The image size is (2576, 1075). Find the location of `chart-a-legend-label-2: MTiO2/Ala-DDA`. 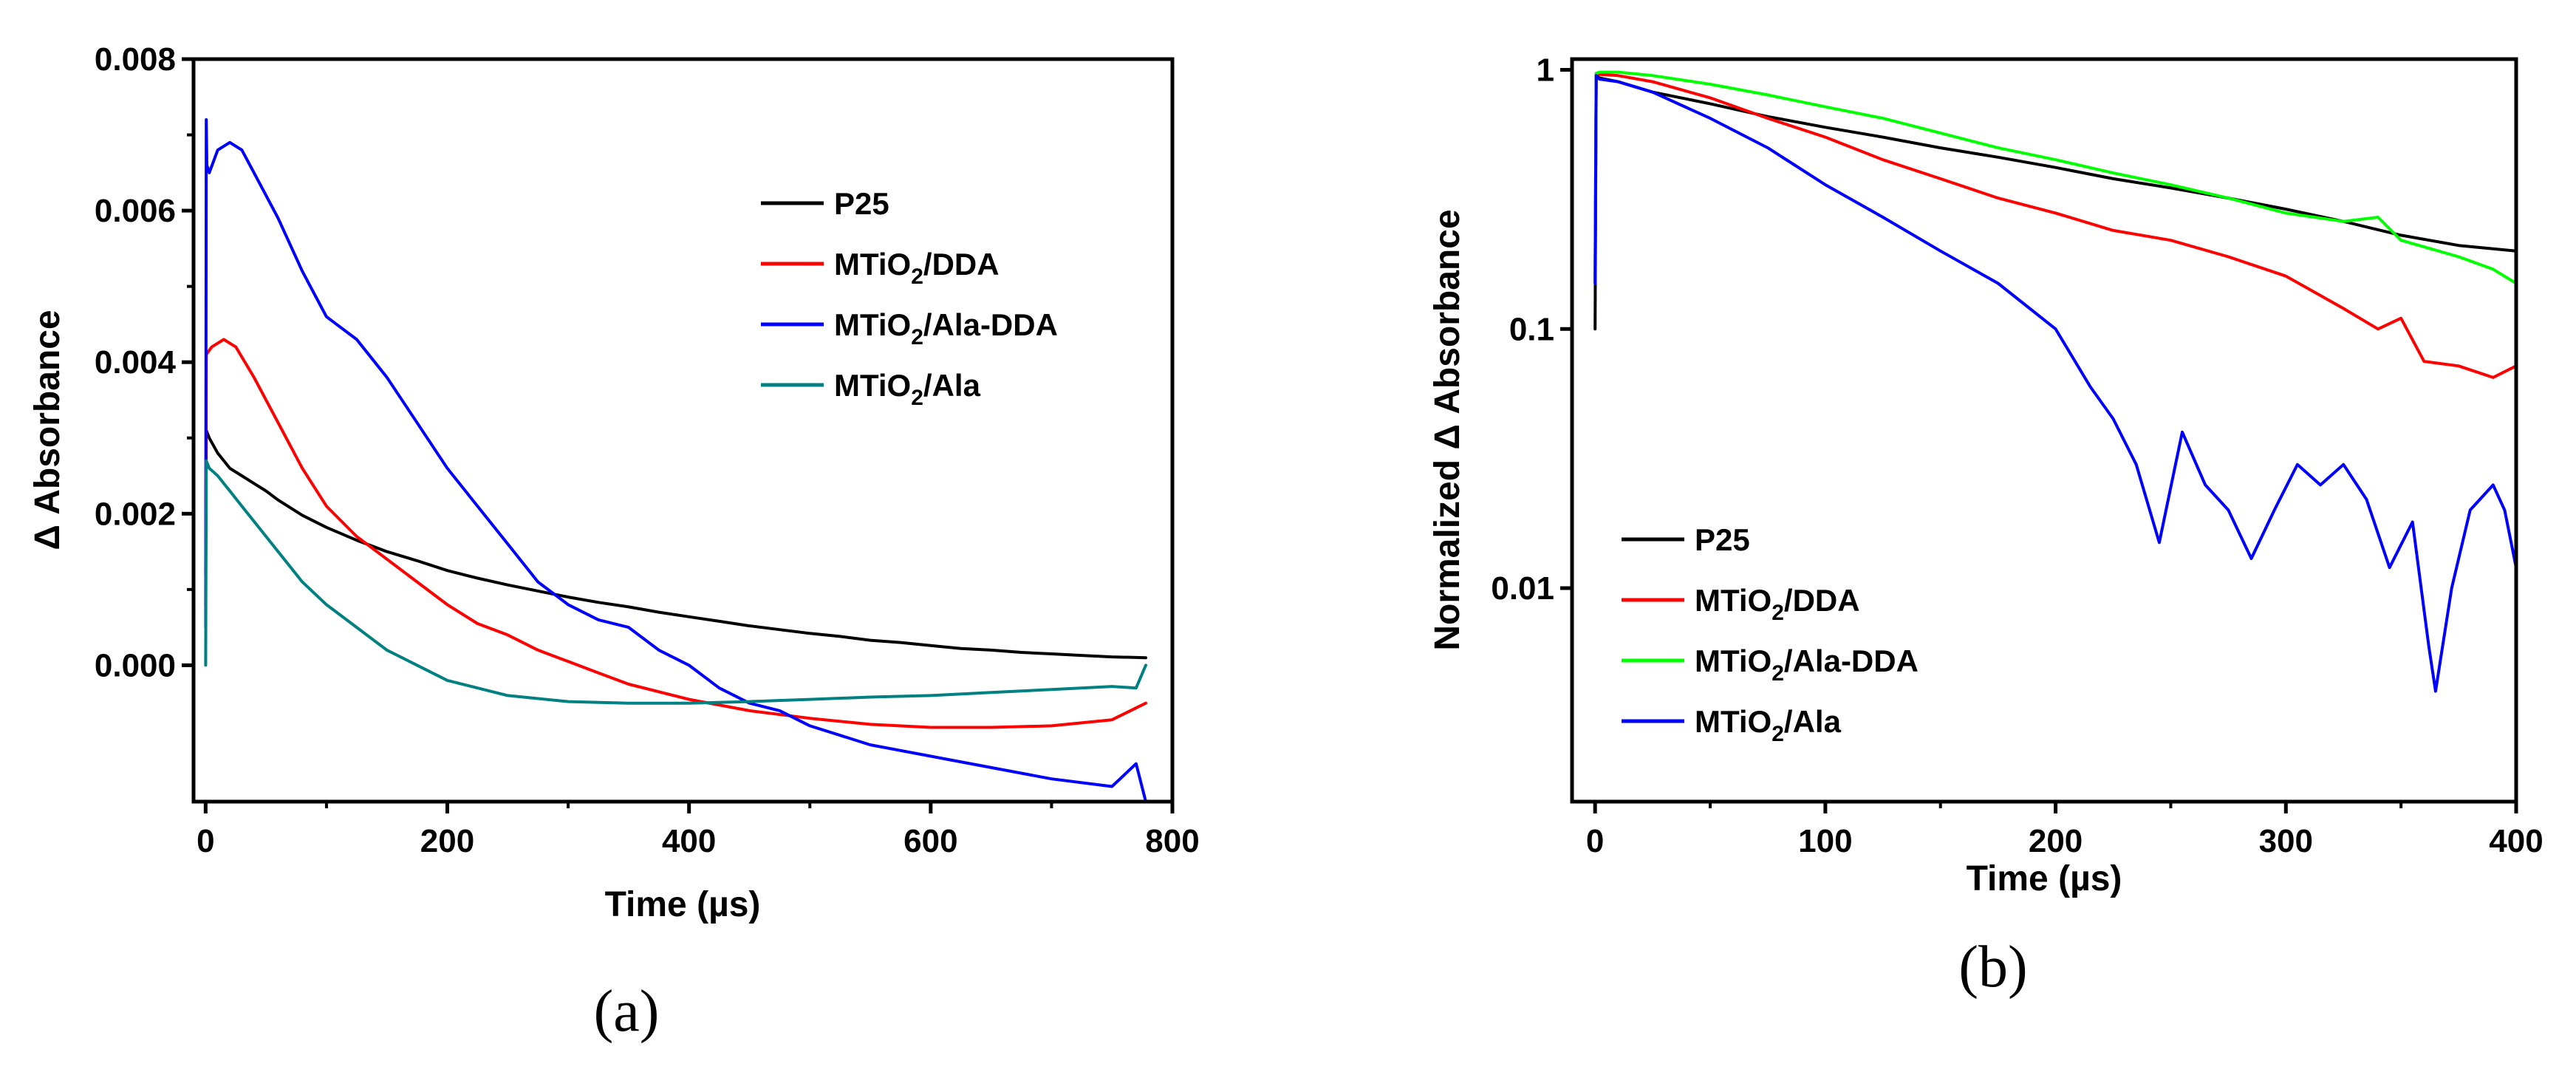

chart-a-legend-label-2: MTiO2/Ala-DDA is located at coordinates (946, 328).